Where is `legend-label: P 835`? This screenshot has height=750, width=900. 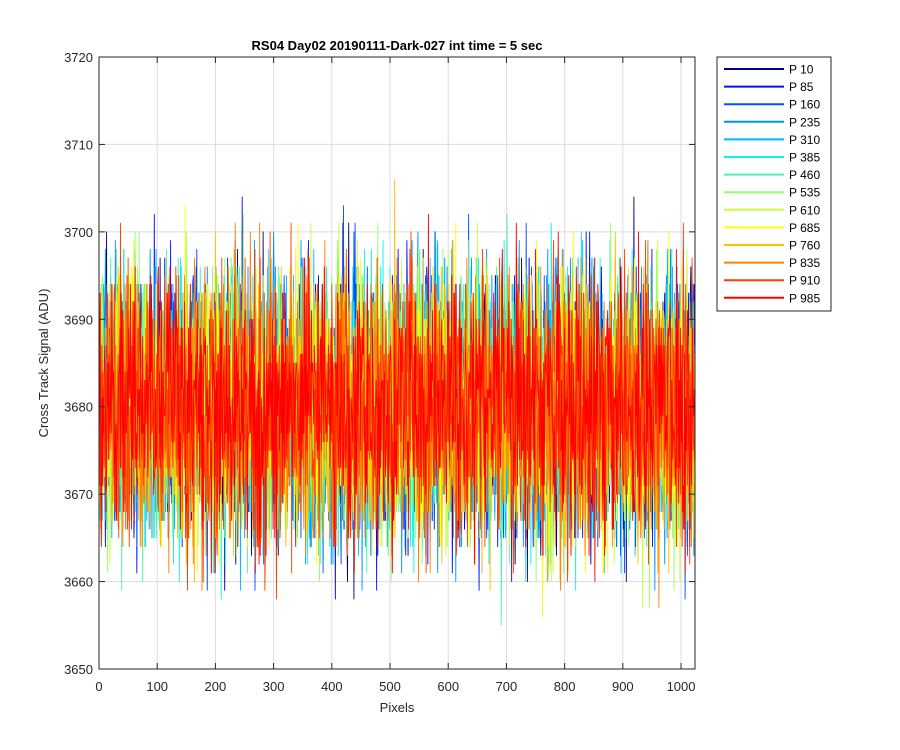 legend-label: P 835 is located at coordinates (804, 263).